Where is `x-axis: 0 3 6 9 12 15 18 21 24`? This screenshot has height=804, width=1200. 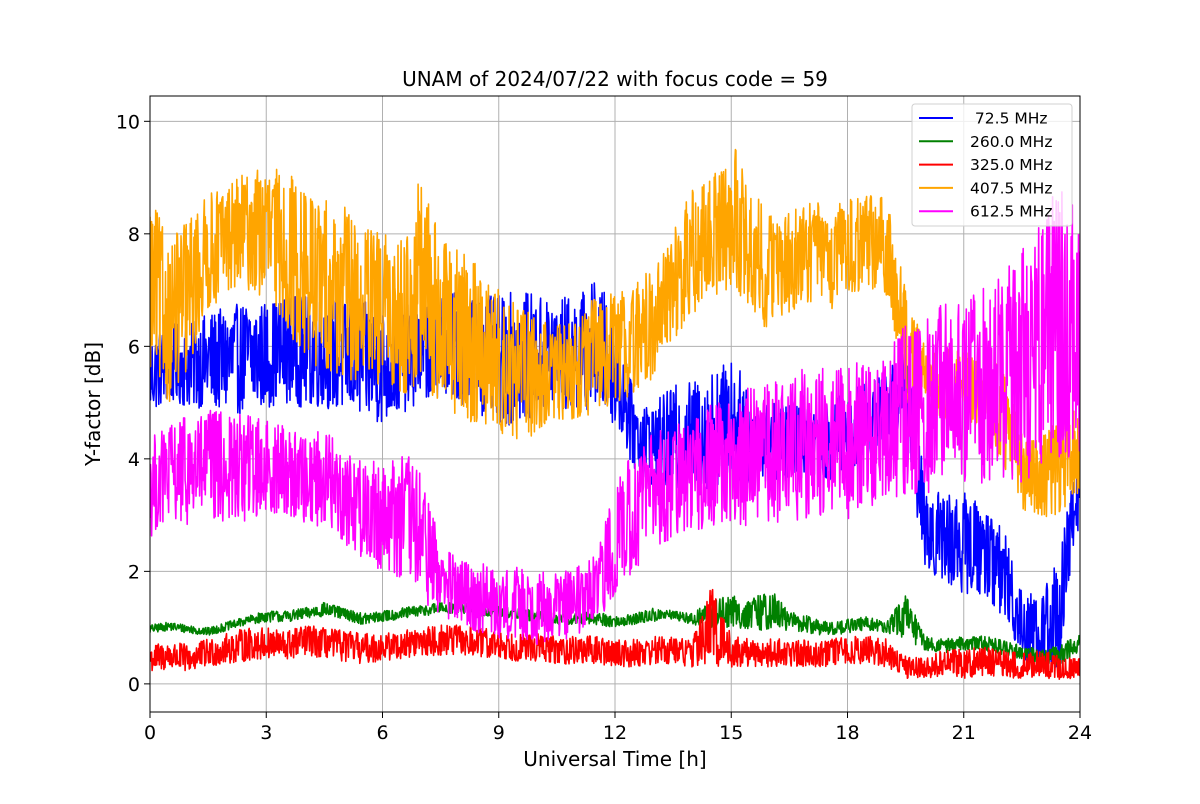
x-axis: 0 3 6 9 12 15 18 21 24 is located at coordinates (618, 728).